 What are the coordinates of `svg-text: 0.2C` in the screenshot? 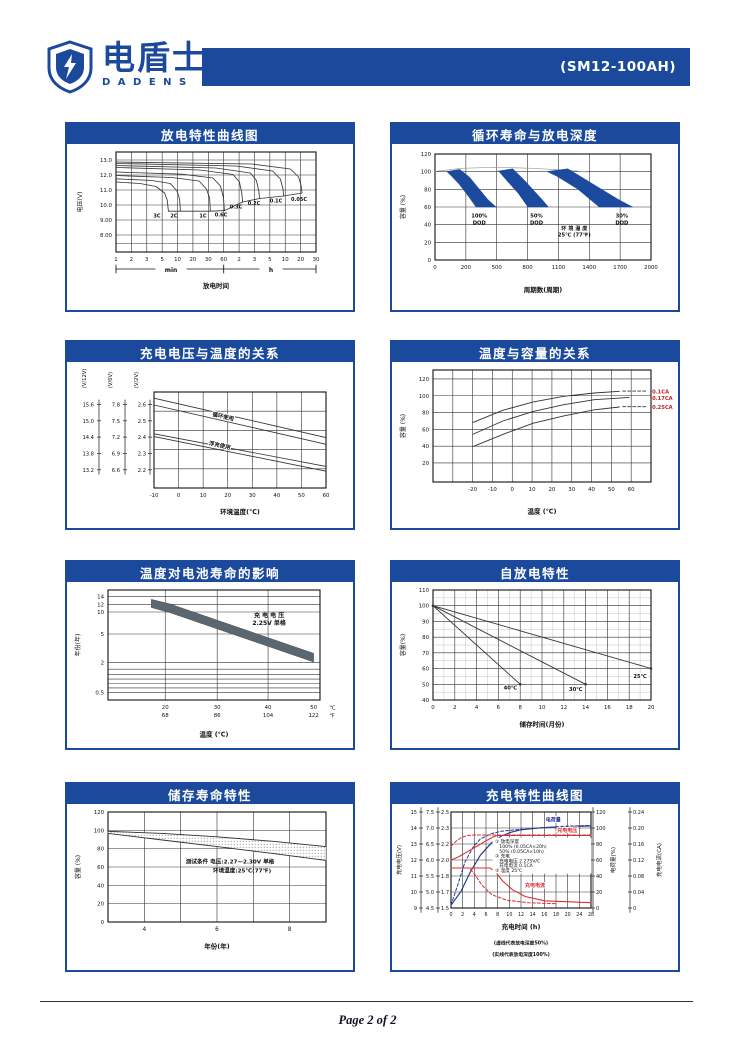 It's located at (254, 204).